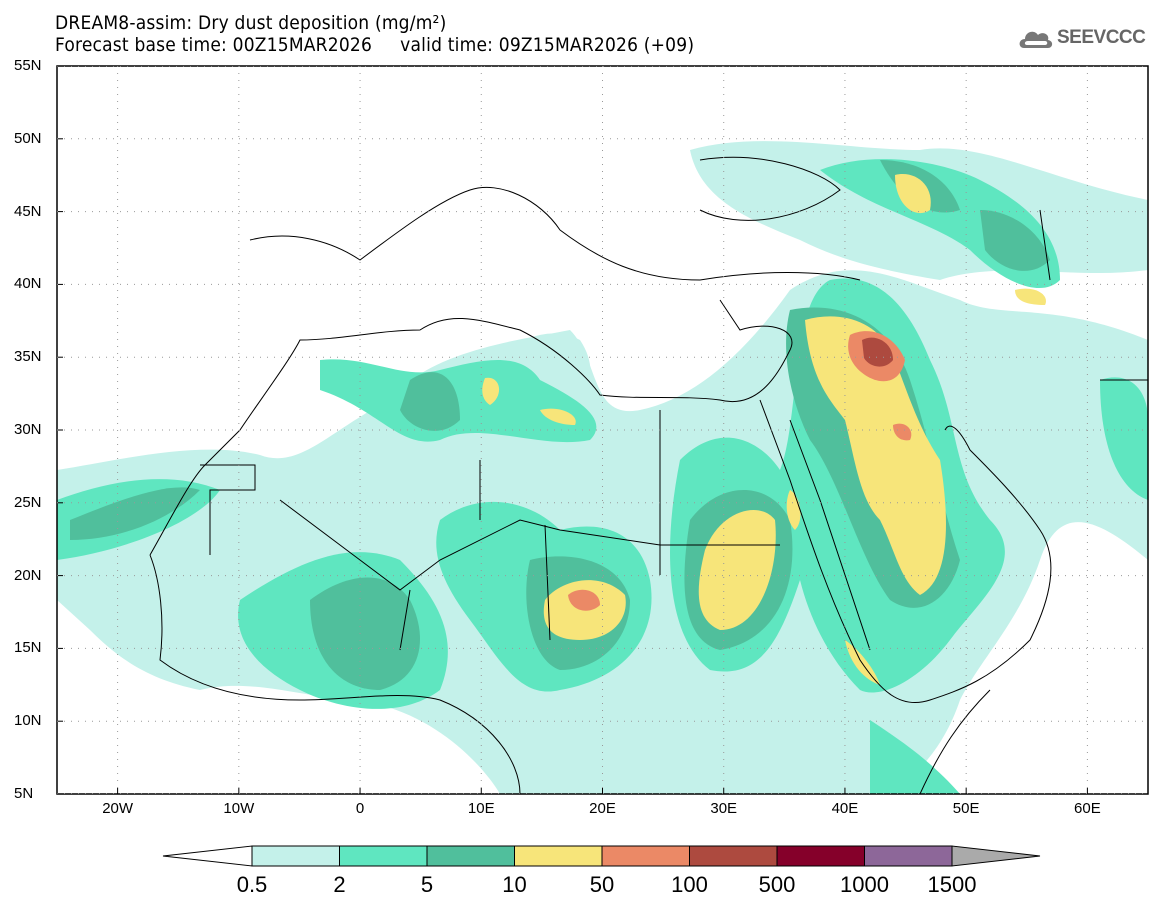 Image resolution: width=1165 pixels, height=907 pixels. What do you see at coordinates (1101, 37) in the screenshot?
I see `logo-text: SEEVCCC` at bounding box center [1101, 37].